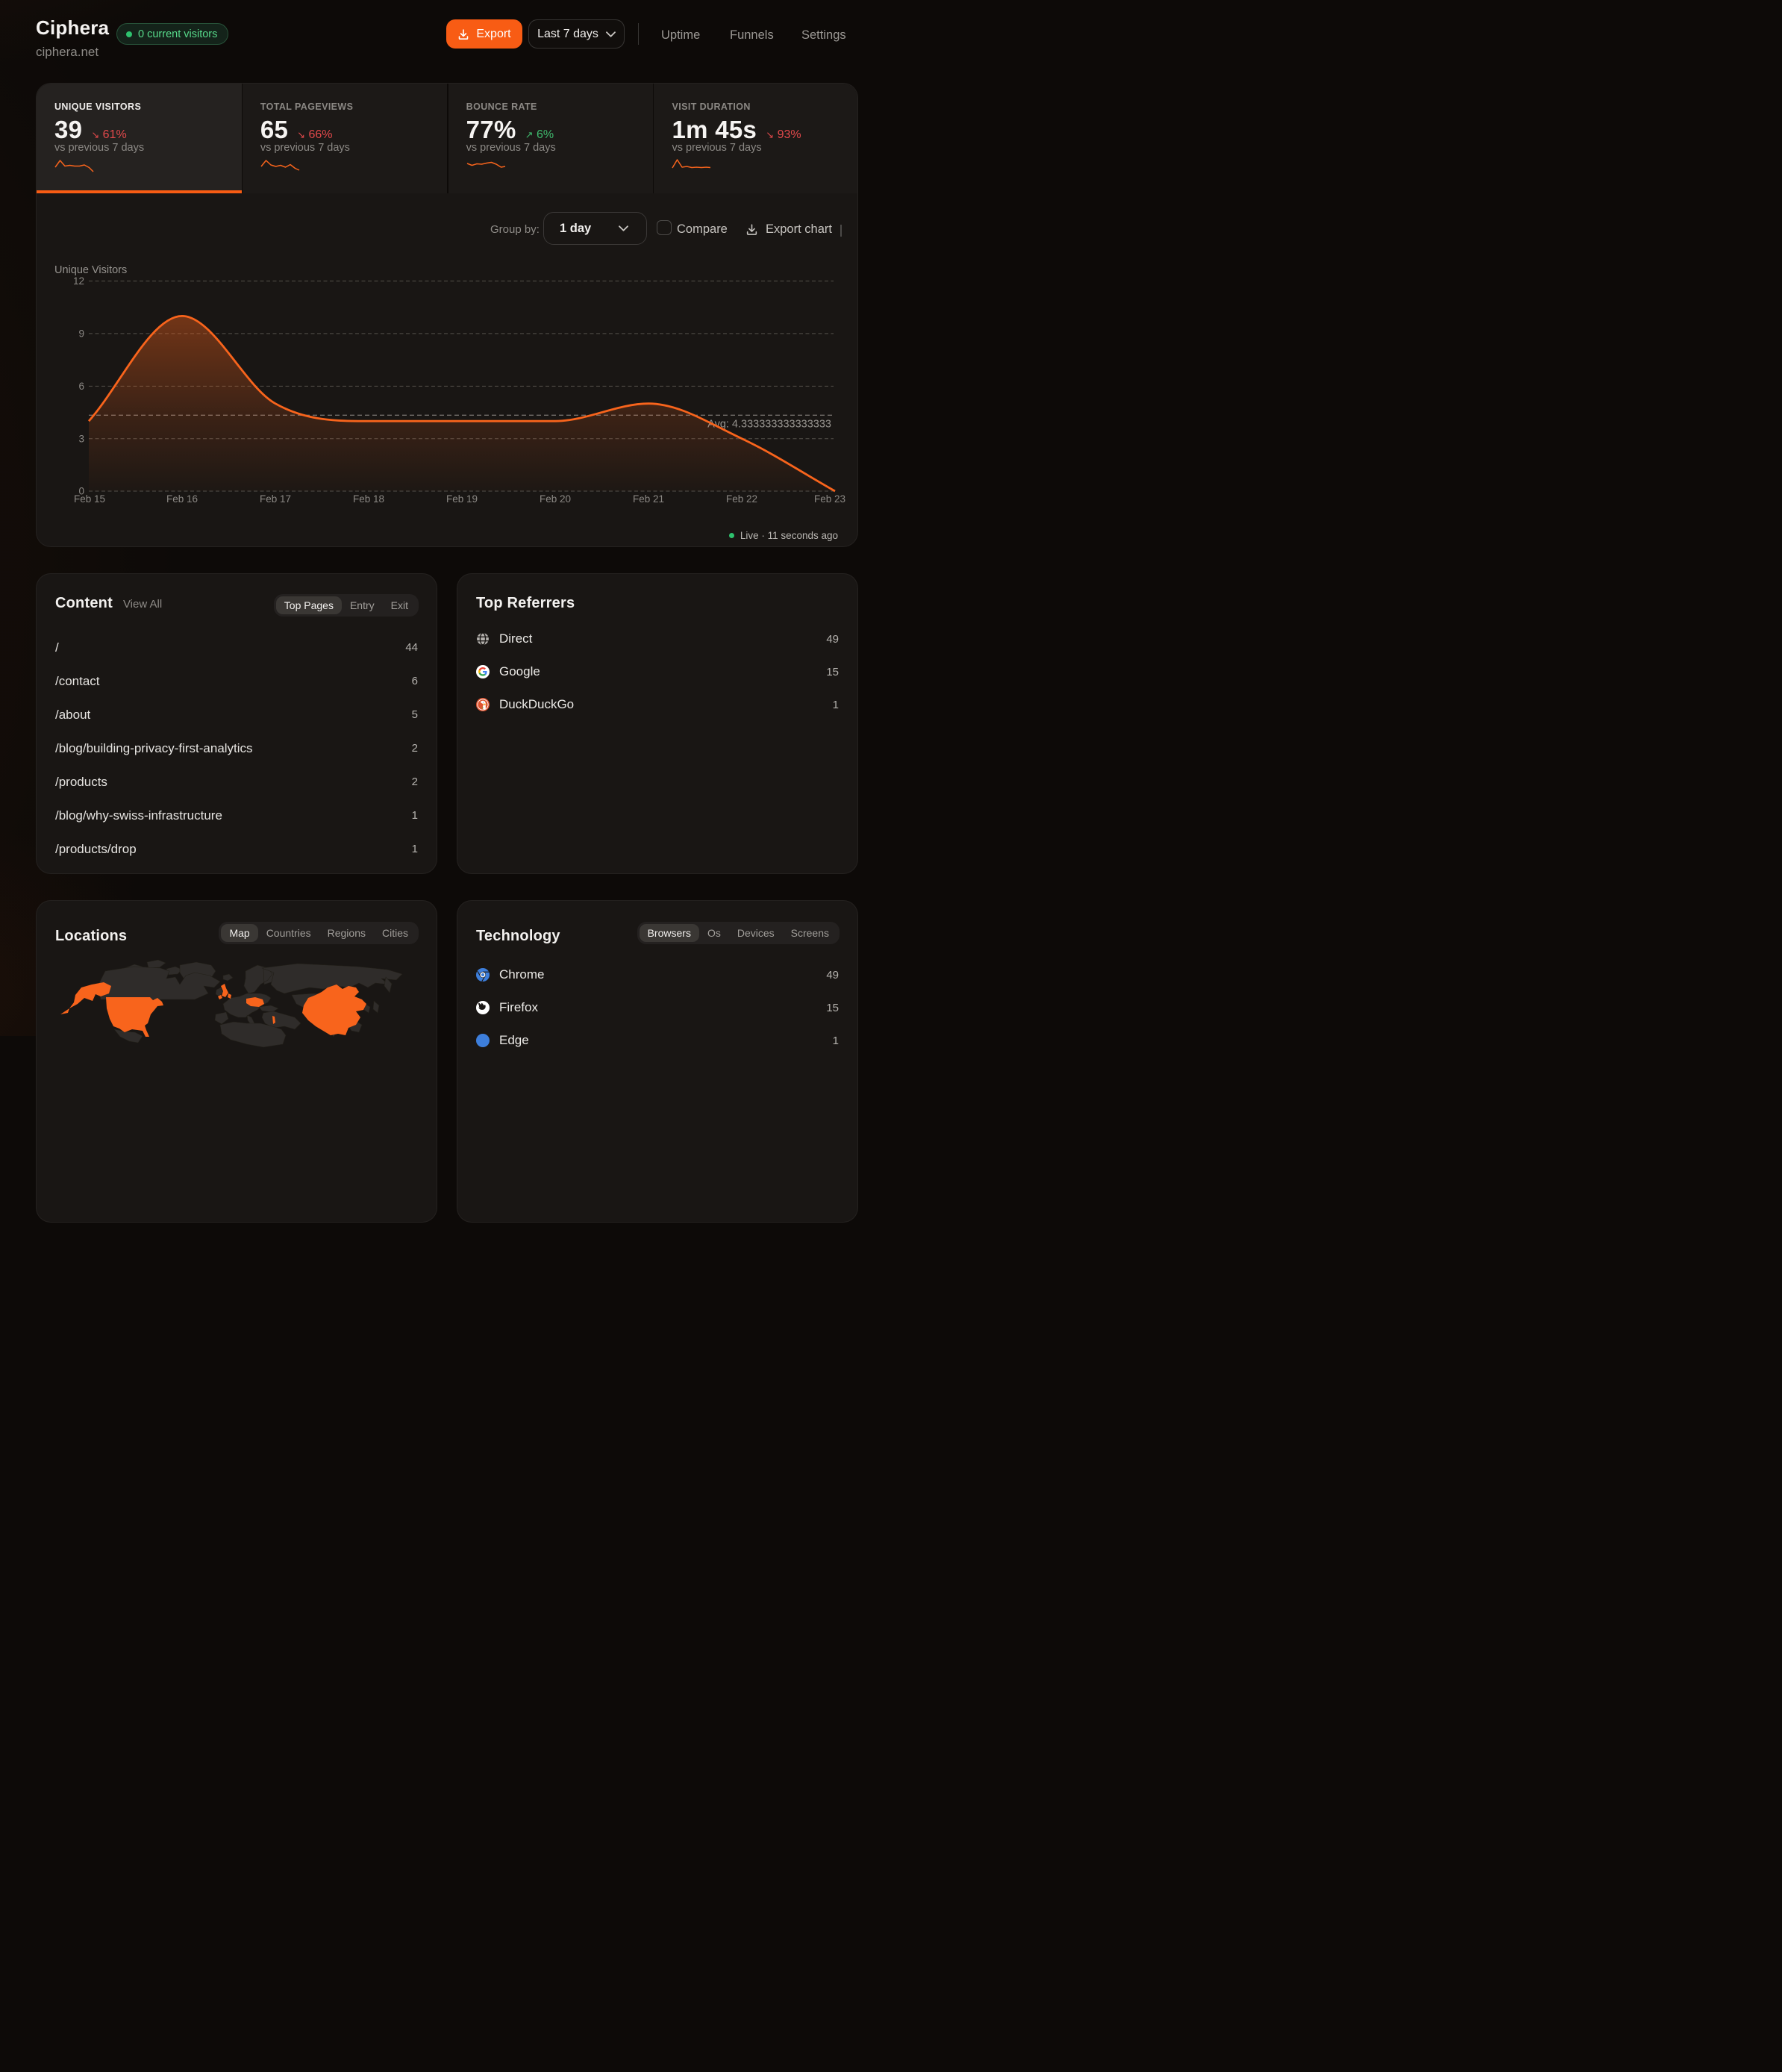  Describe the element at coordinates (89, 499) in the screenshot. I see `svg-text: Feb 15` at that location.